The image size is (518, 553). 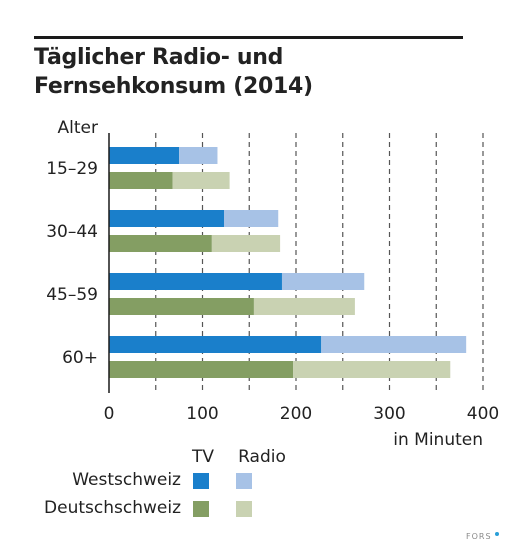 I want to click on y-tick-label-45-59: 45–59, so click(x=72, y=295).